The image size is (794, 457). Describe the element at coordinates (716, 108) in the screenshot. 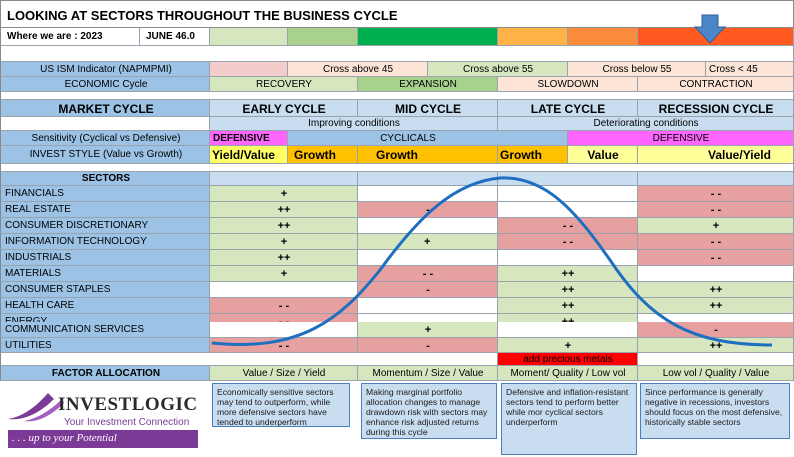

I see `market-recession: RECESSION CYCLE` at that location.